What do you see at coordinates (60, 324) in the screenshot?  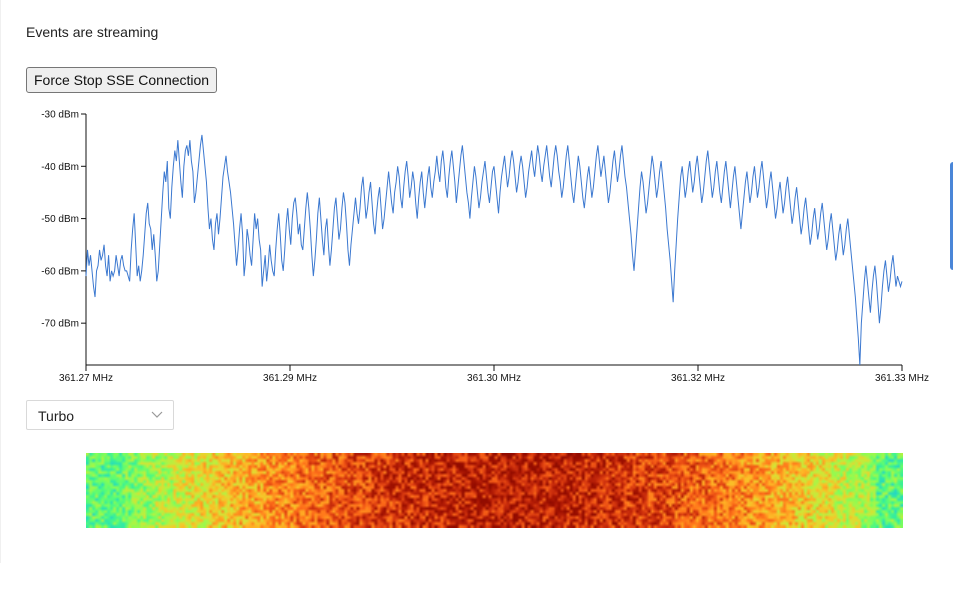 I see `y-tick-label: -70 dBm` at bounding box center [60, 324].